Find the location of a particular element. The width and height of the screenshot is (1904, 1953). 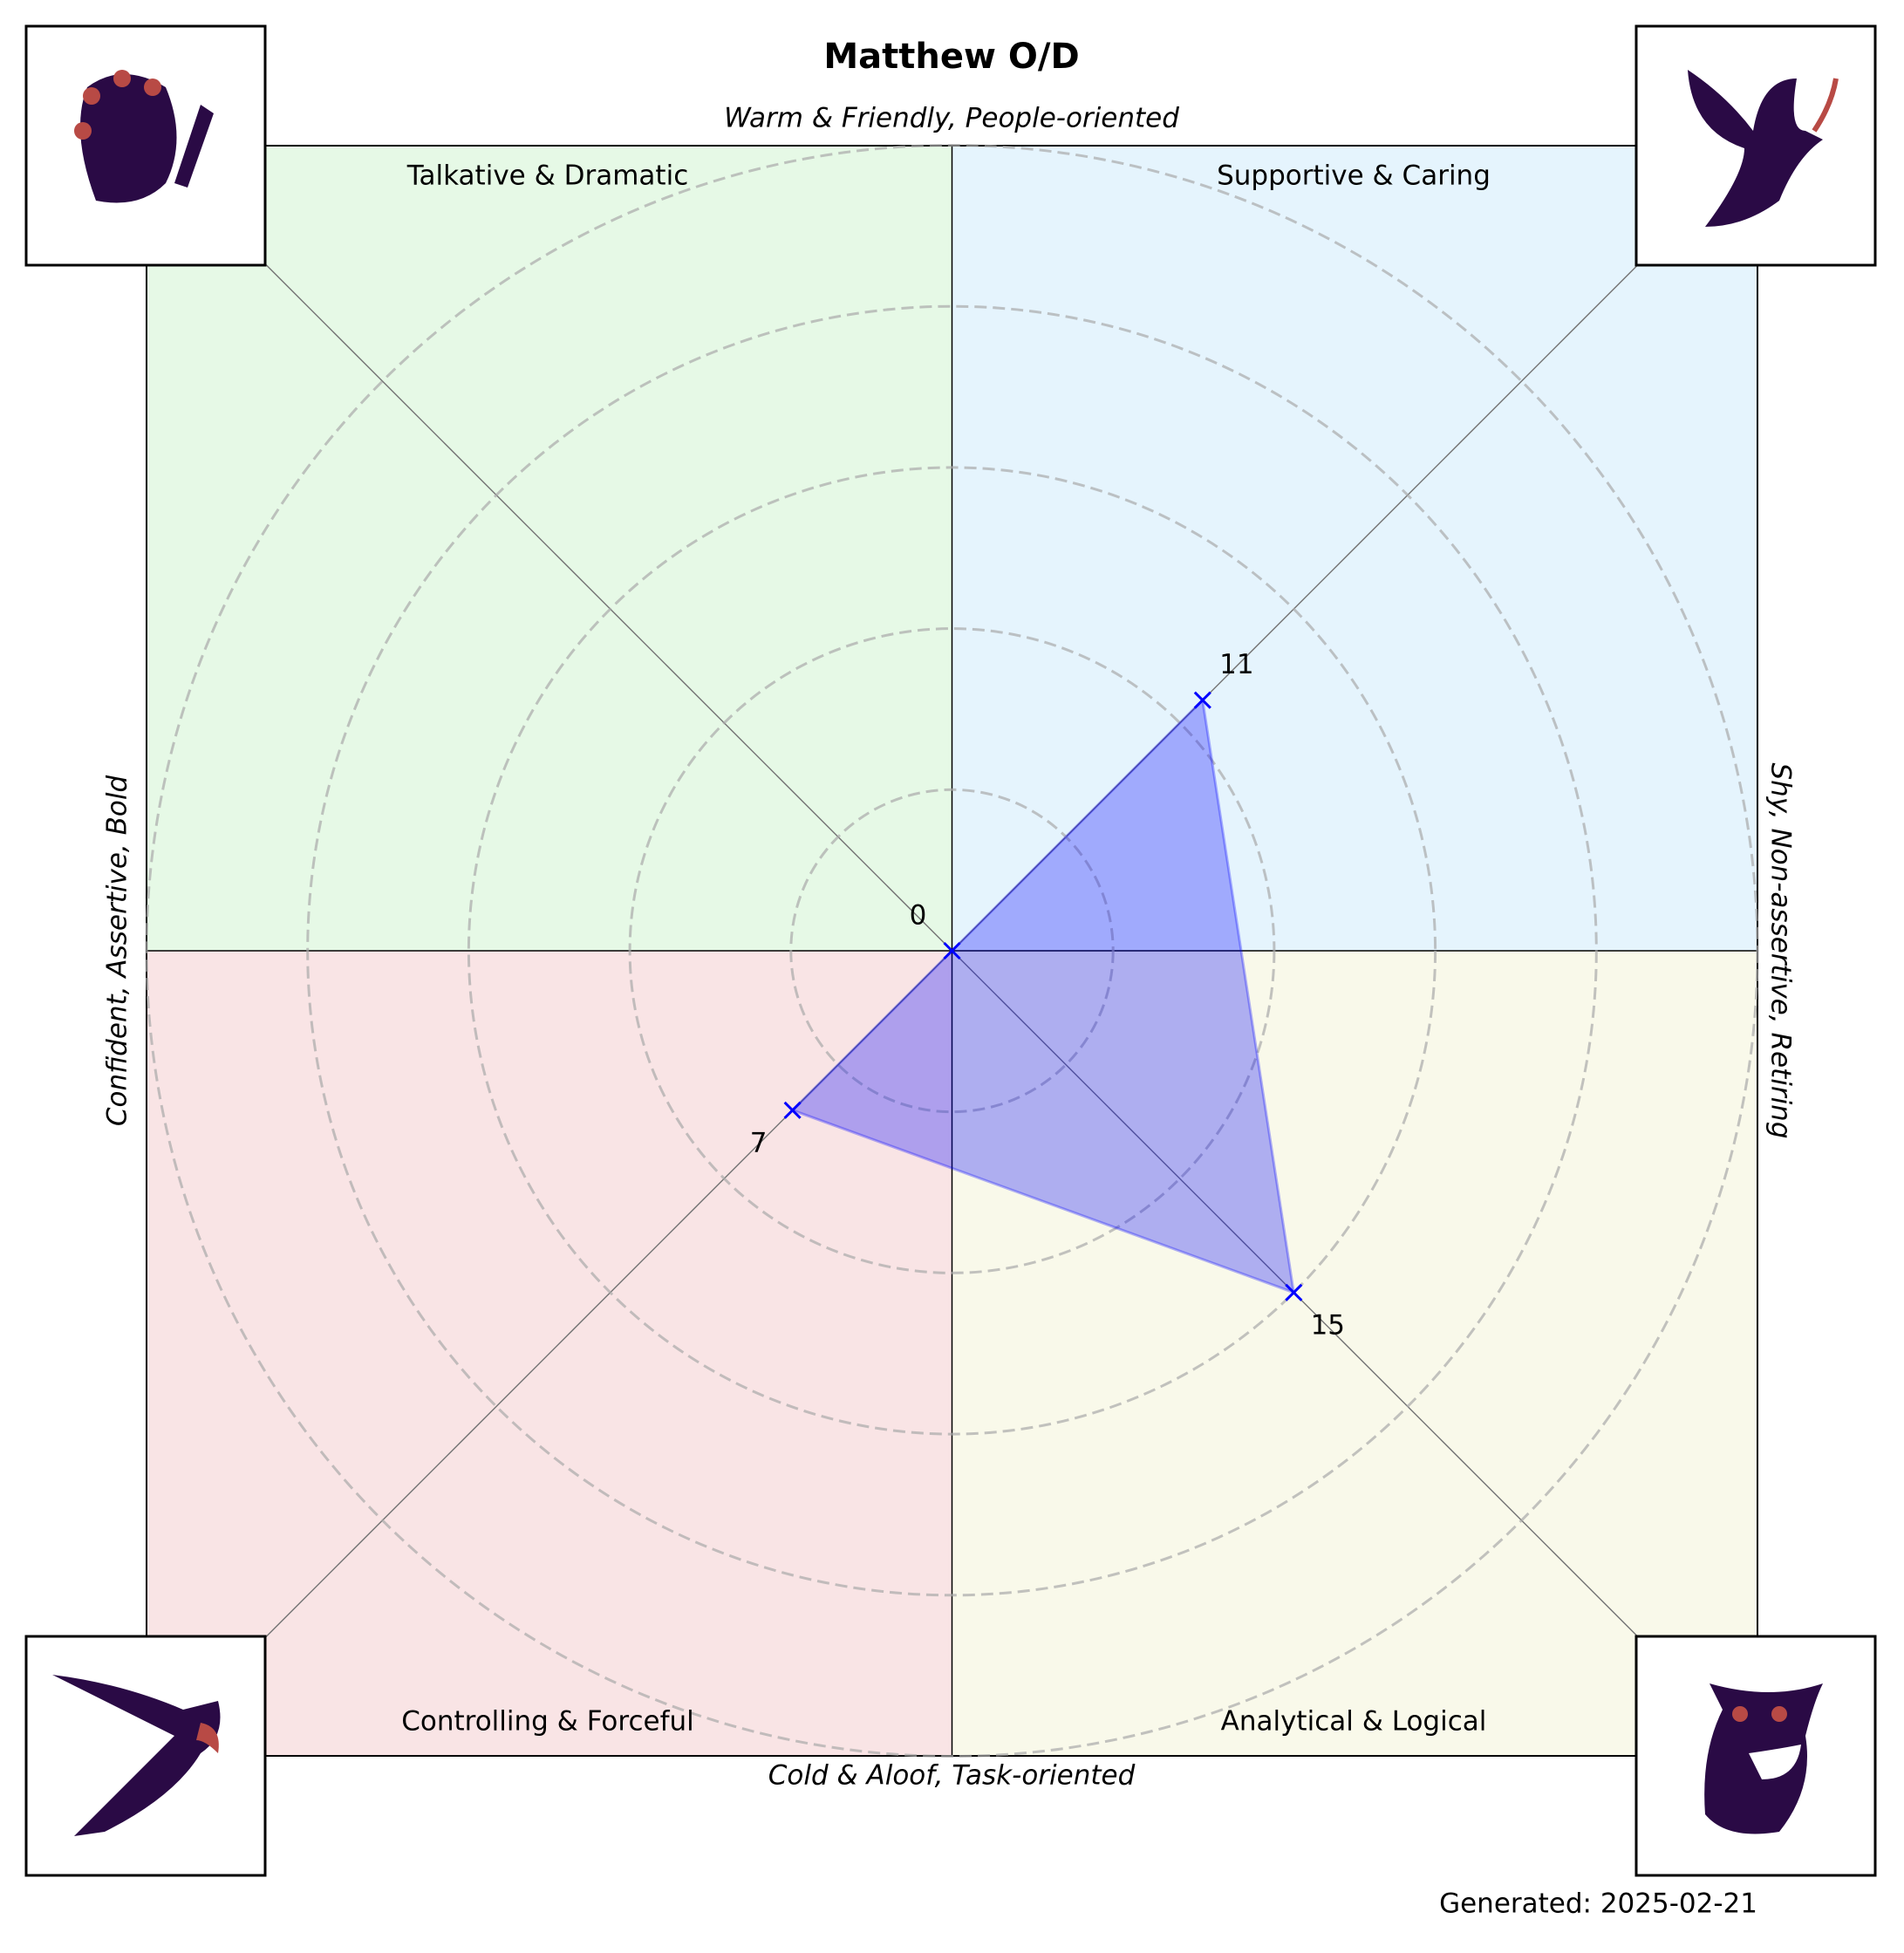

axis-label-top: Warm & Friendly, People-oriented is located at coordinates (951, 118).